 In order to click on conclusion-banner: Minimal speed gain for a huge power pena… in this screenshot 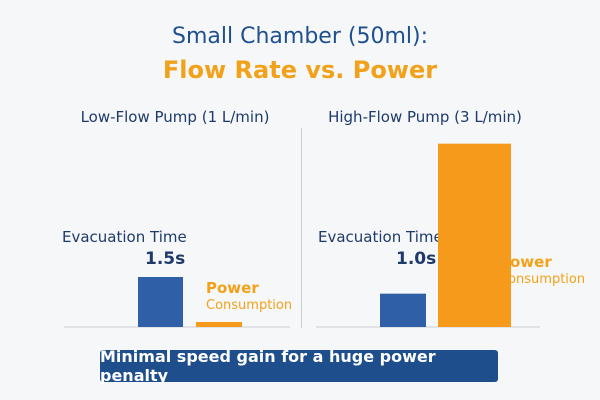, I will do `click(299, 366)`.